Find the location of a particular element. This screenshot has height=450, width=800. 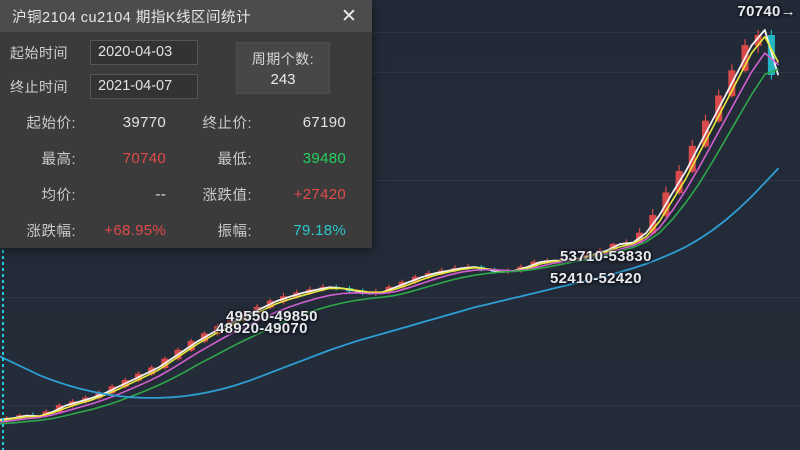

period-count-value: 243 is located at coordinates (283, 79).